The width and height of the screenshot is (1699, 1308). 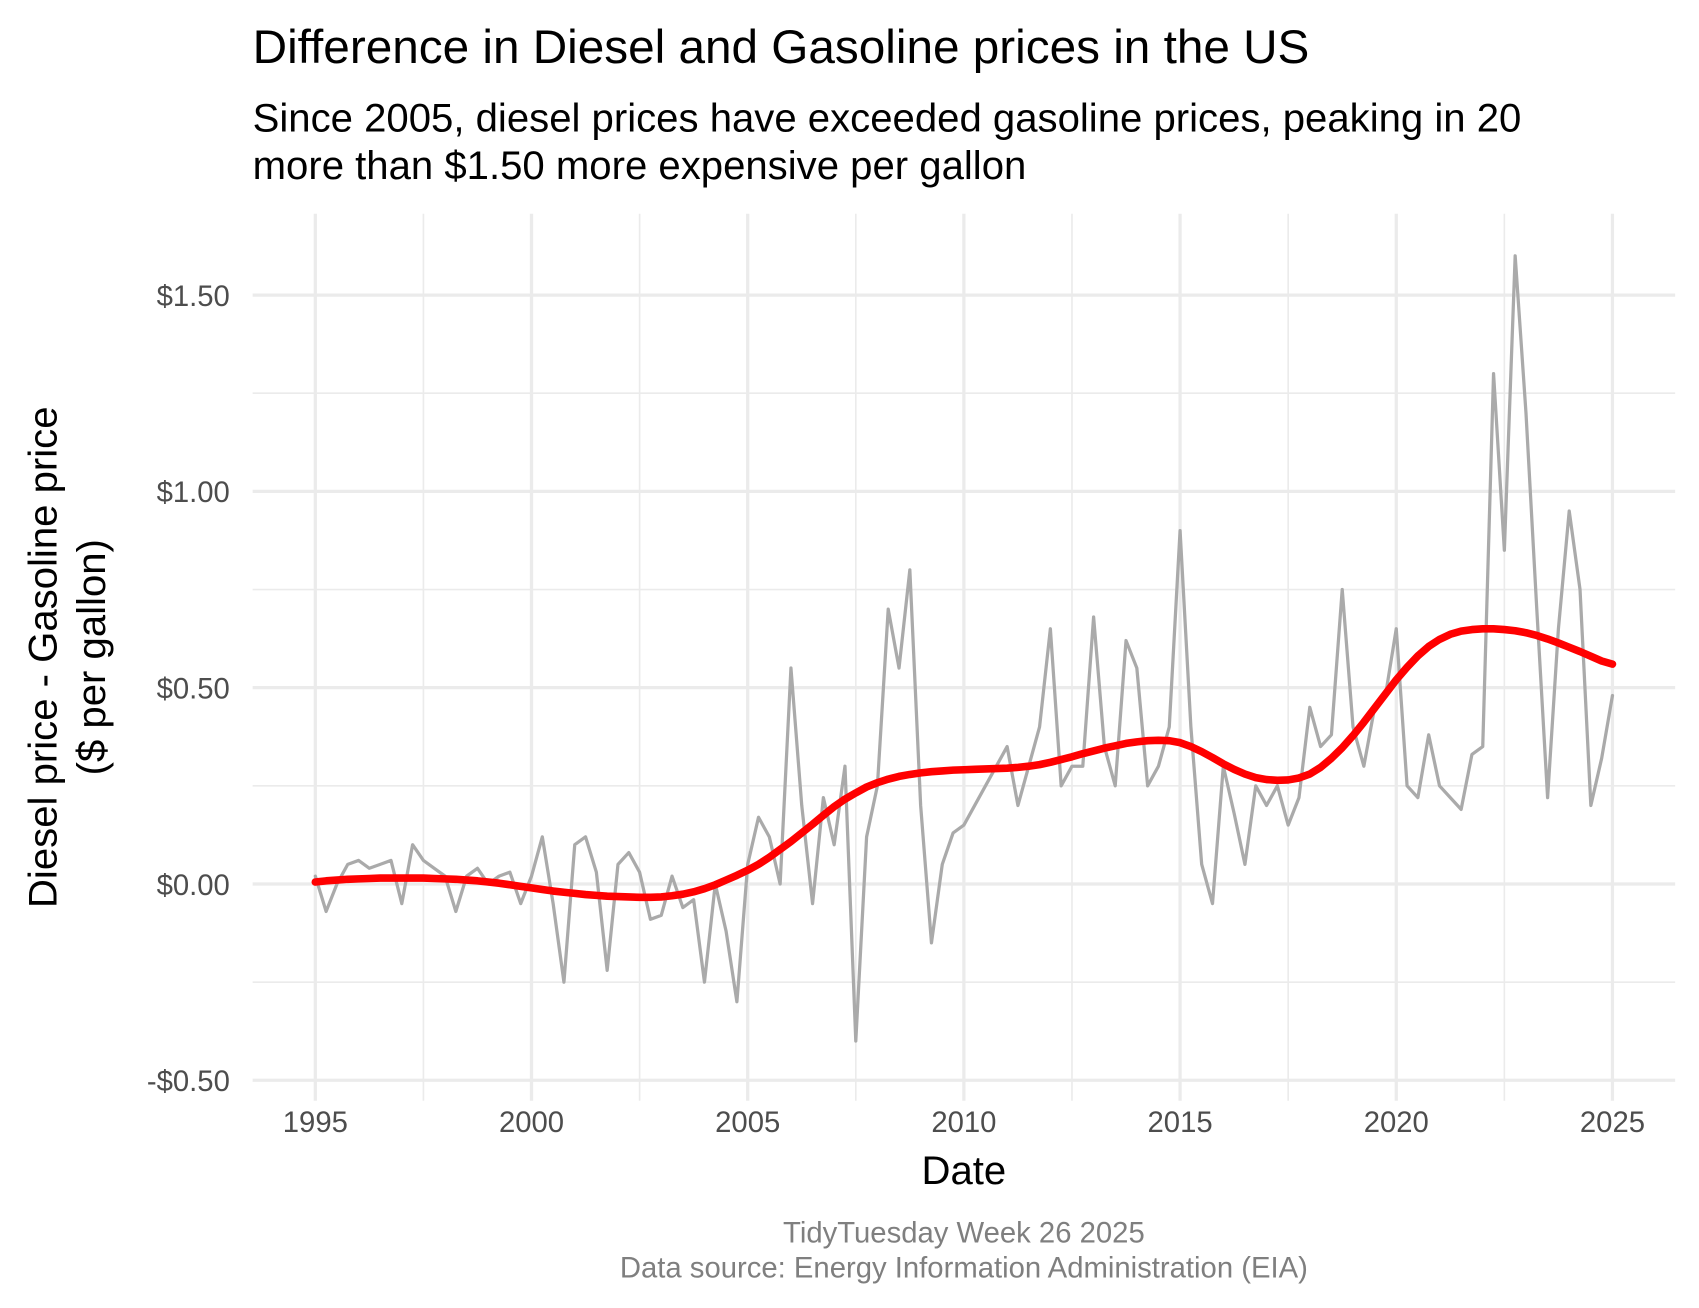 What do you see at coordinates (92, 657) in the screenshot?
I see `y-axis-title: ($ per gallon)` at bounding box center [92, 657].